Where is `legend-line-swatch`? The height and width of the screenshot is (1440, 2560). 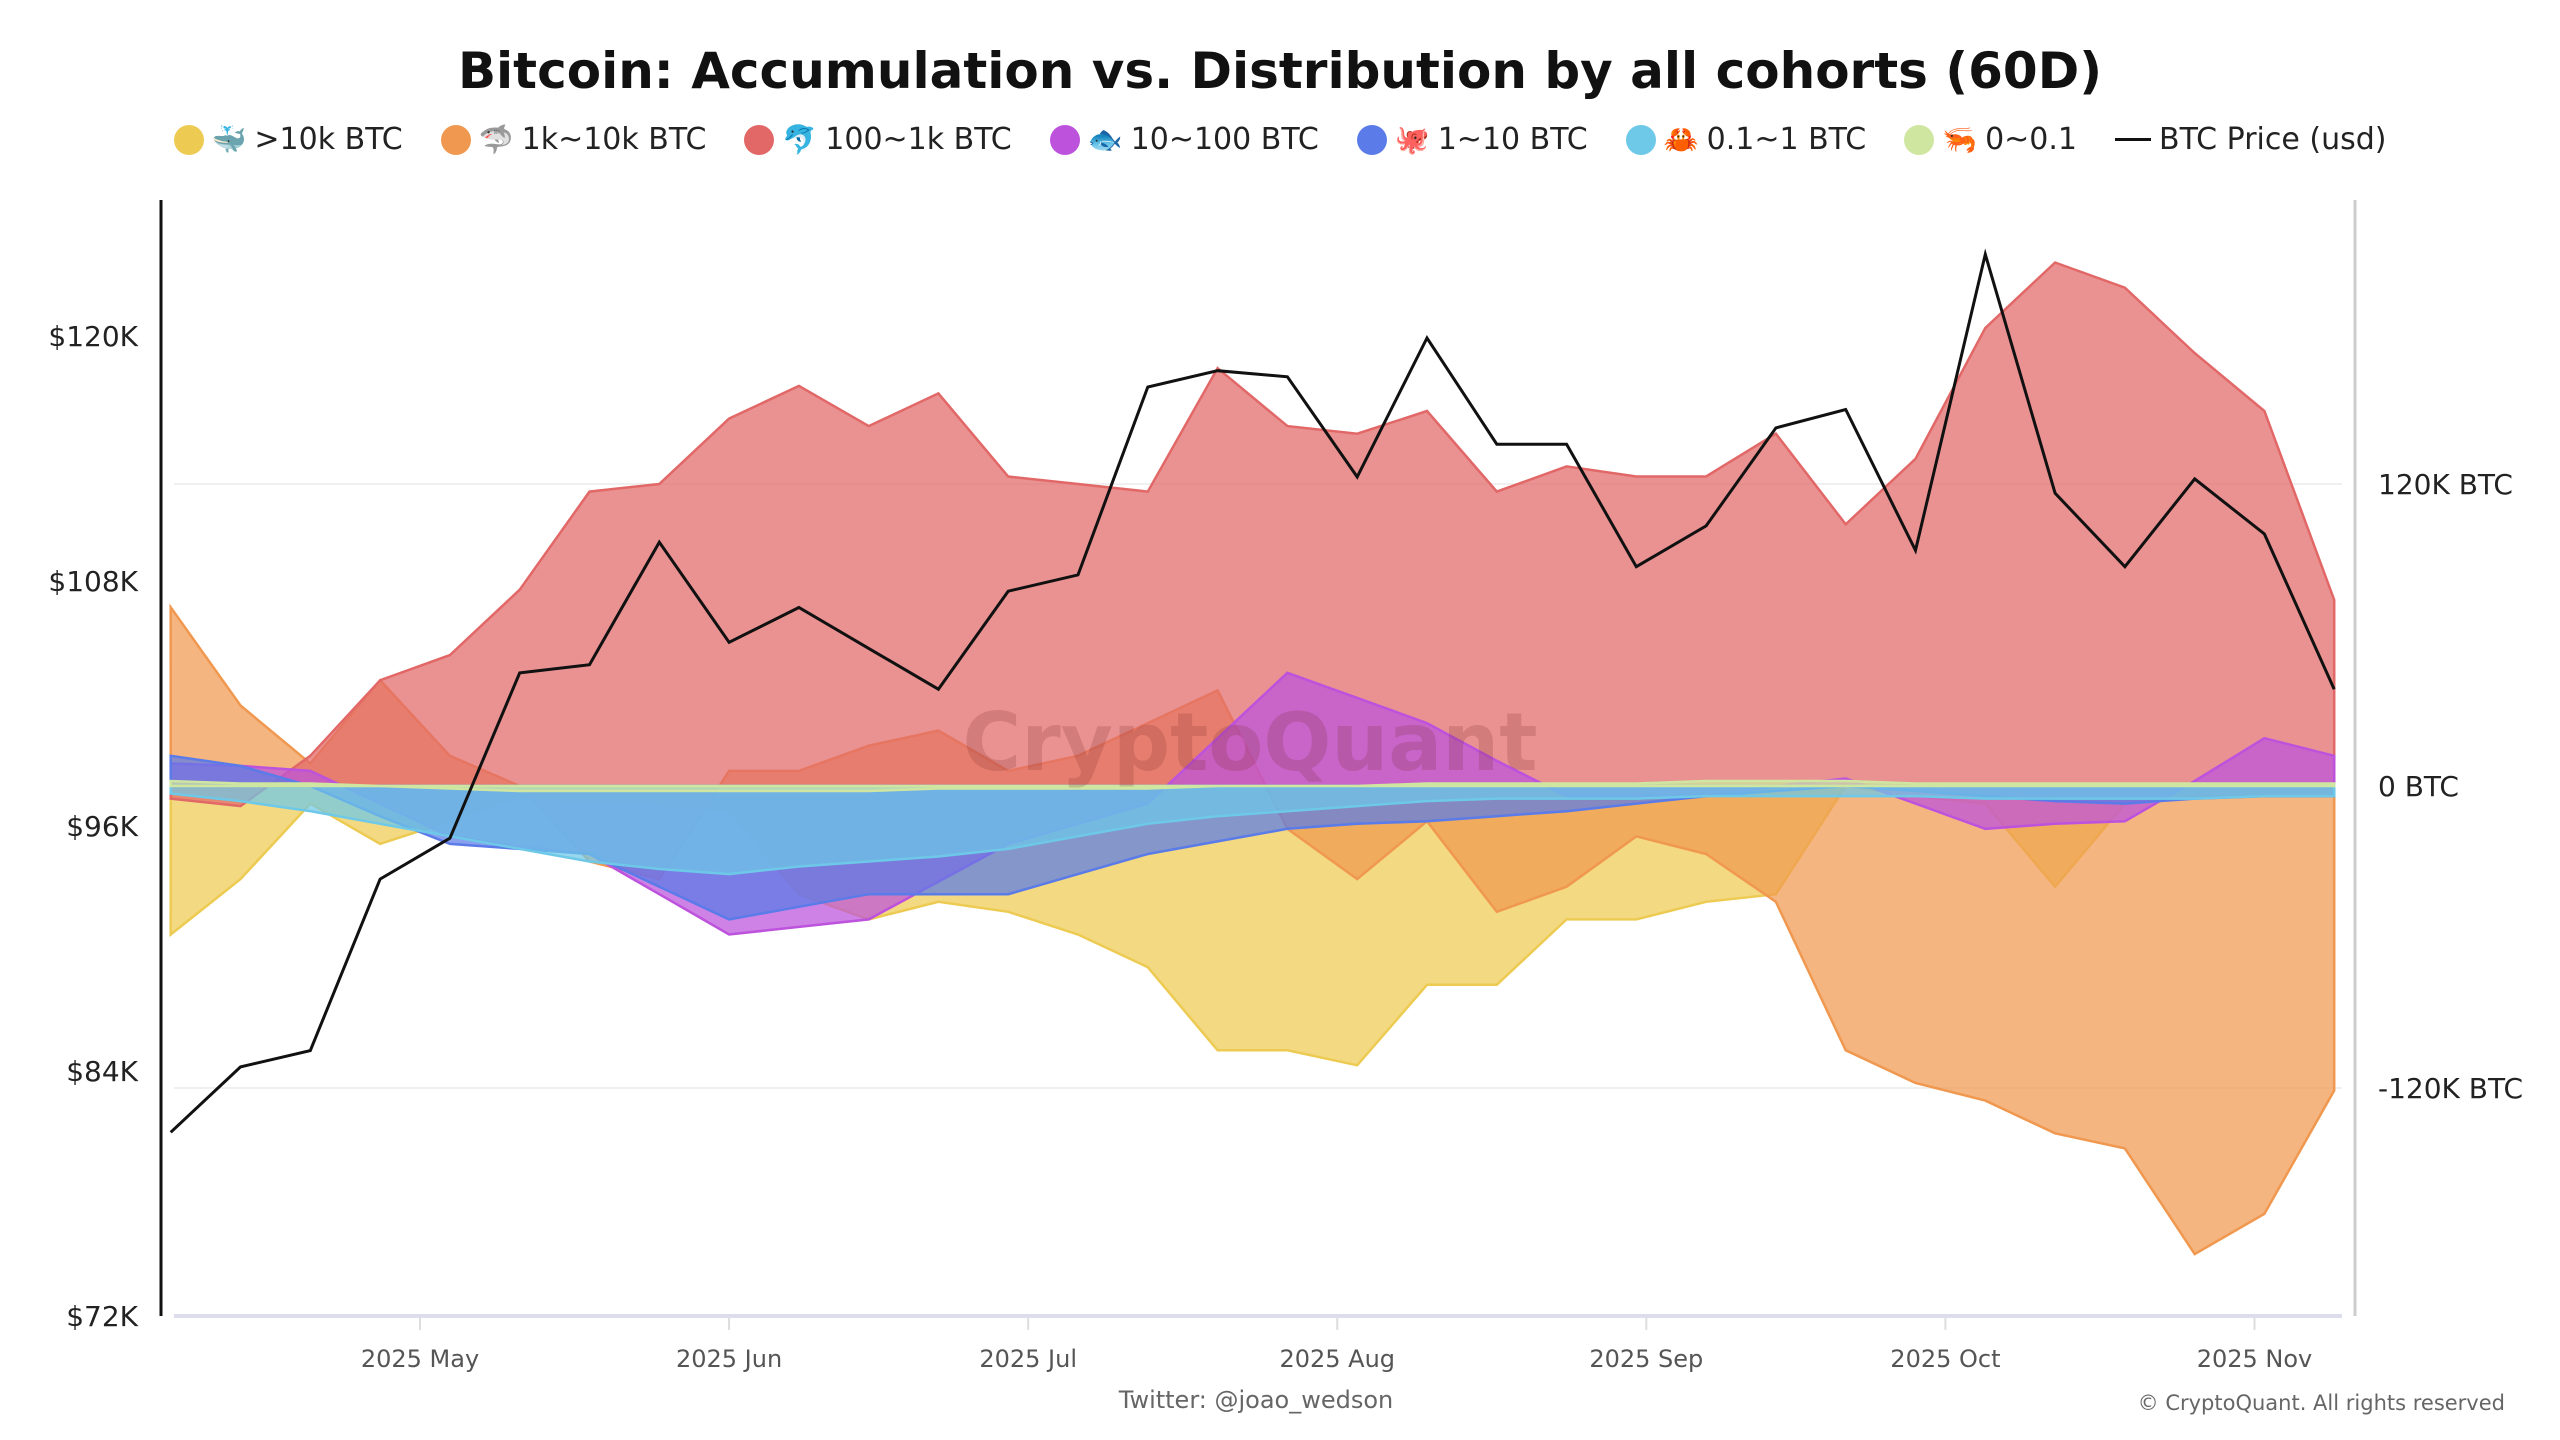 legend-line-swatch is located at coordinates (2133, 139).